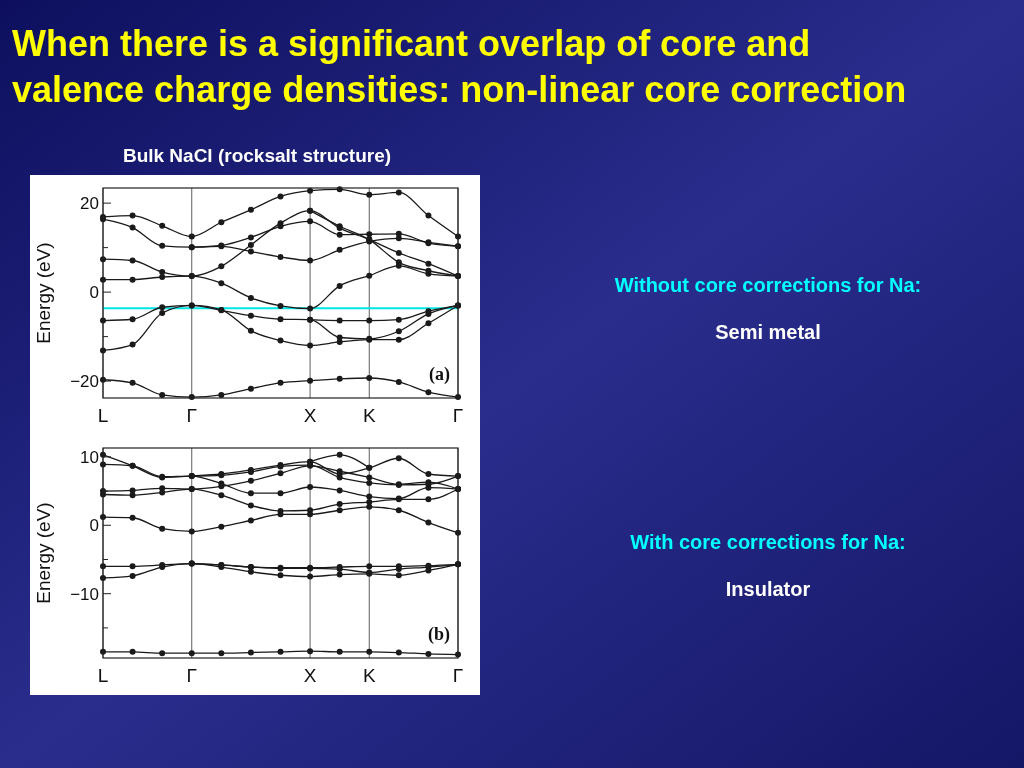 The width and height of the screenshot is (1024, 768). Describe the element at coordinates (768, 542) in the screenshot. I see `text: With core corrections for Na:` at that location.